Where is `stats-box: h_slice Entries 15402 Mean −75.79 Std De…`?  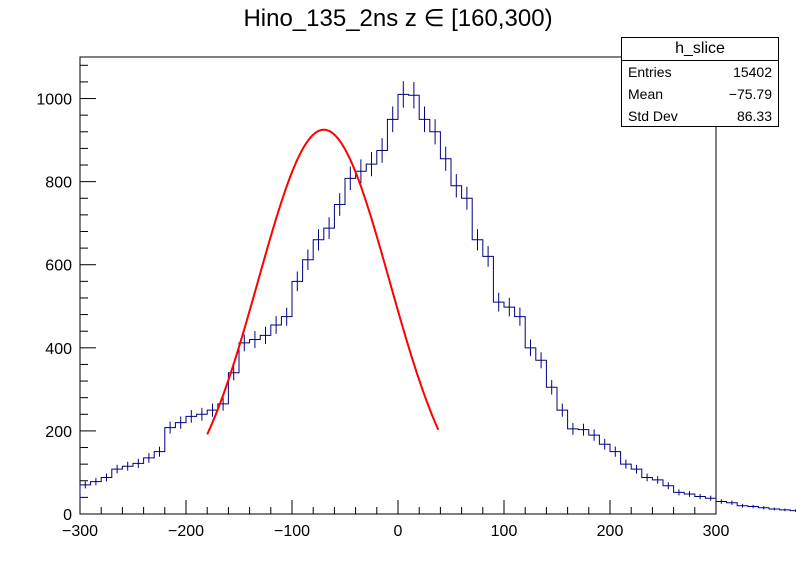 stats-box: h_slice Entries 15402 Mean −75.79 Std De… is located at coordinates (700, 82).